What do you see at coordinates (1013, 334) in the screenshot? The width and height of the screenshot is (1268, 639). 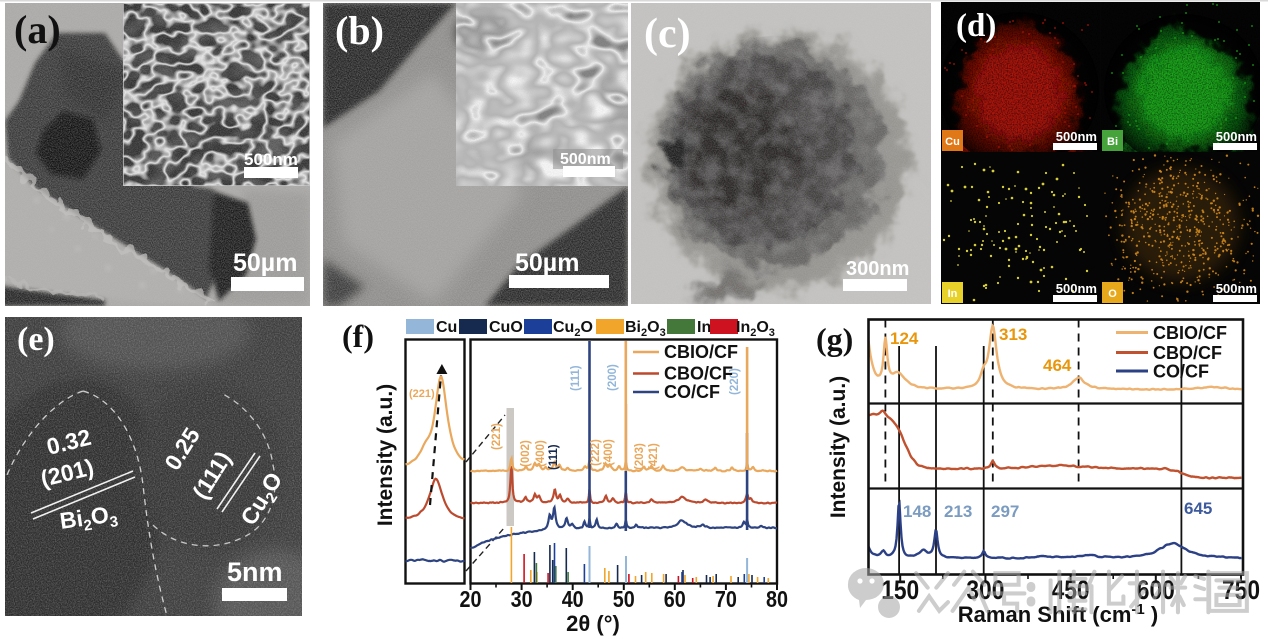 I see `svg-text: 313` at bounding box center [1013, 334].